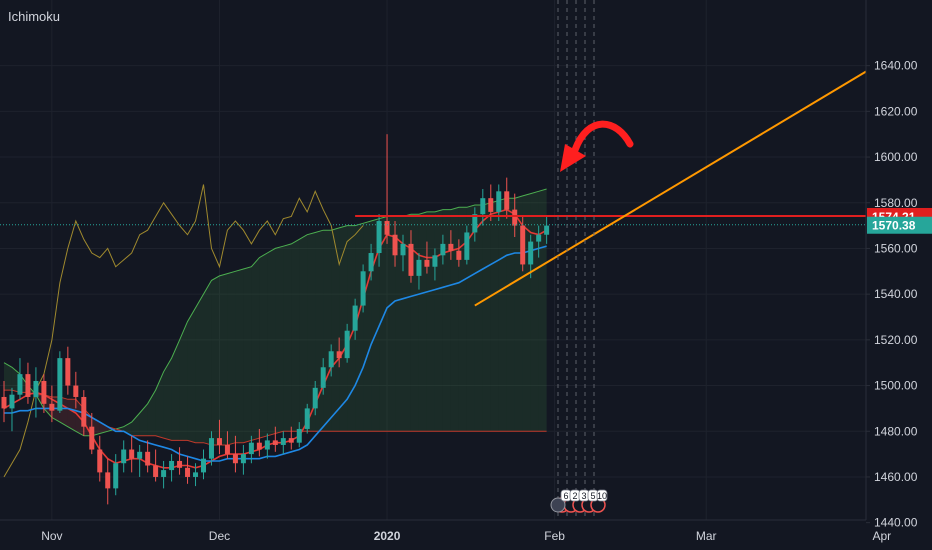 The height and width of the screenshot is (550, 932). Describe the element at coordinates (579, 501) in the screenshot. I see `event-markers: 6 2 3 5 10` at that location.